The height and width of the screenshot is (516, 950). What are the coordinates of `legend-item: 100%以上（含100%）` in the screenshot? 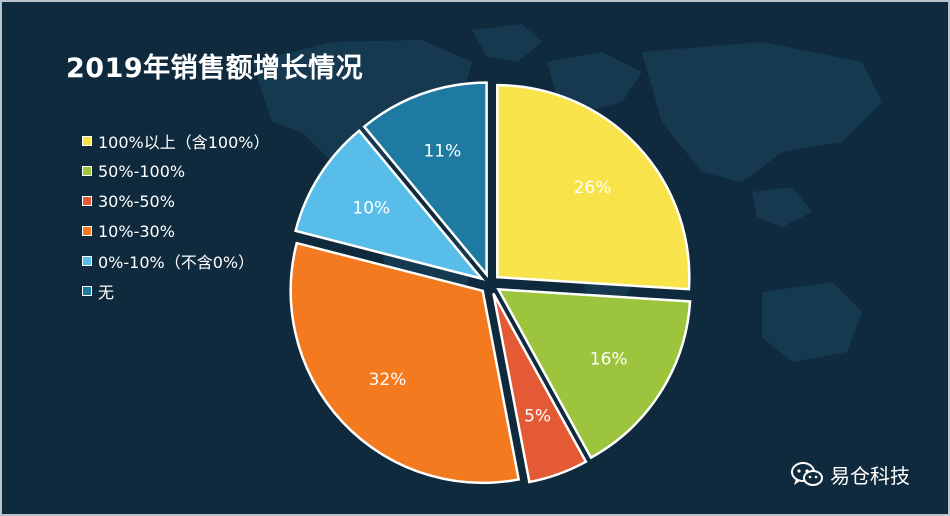 It's located at (176, 141).